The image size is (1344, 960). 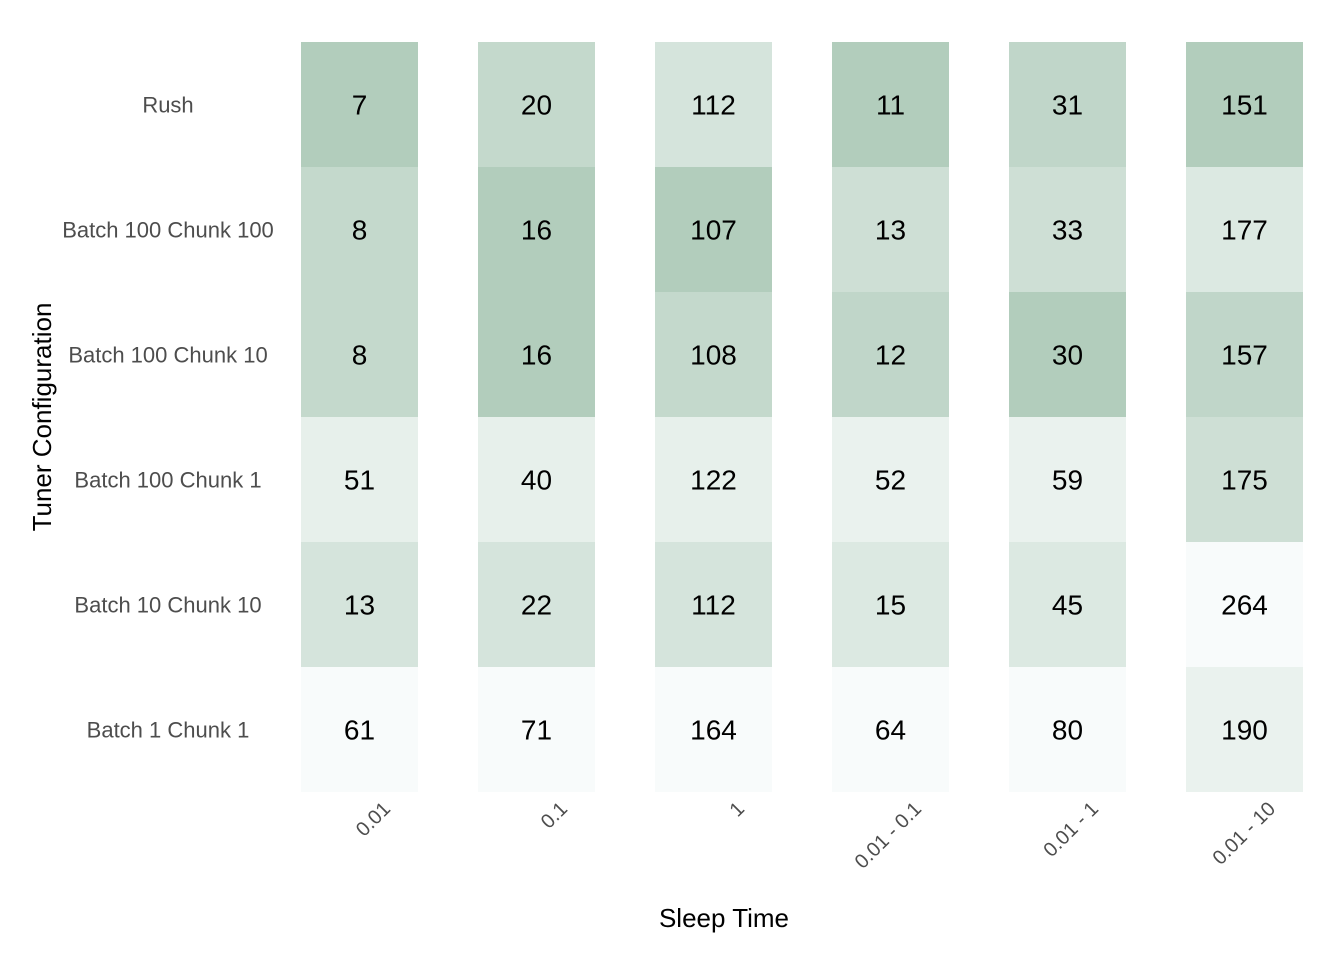 I want to click on cell-value-label: 30, so click(x=1067, y=355).